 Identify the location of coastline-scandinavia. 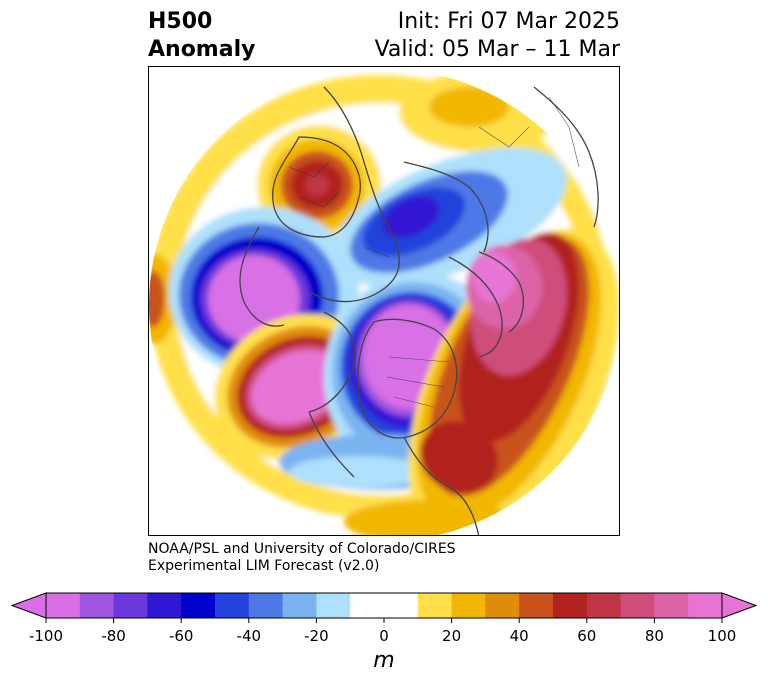
(356, 157).